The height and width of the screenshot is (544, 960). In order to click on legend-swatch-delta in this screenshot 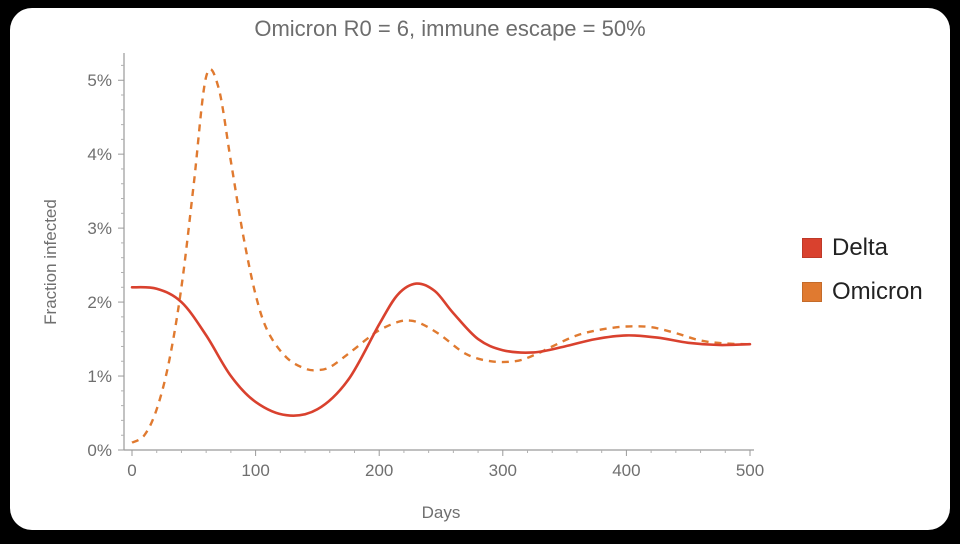, I will do `click(812, 248)`.